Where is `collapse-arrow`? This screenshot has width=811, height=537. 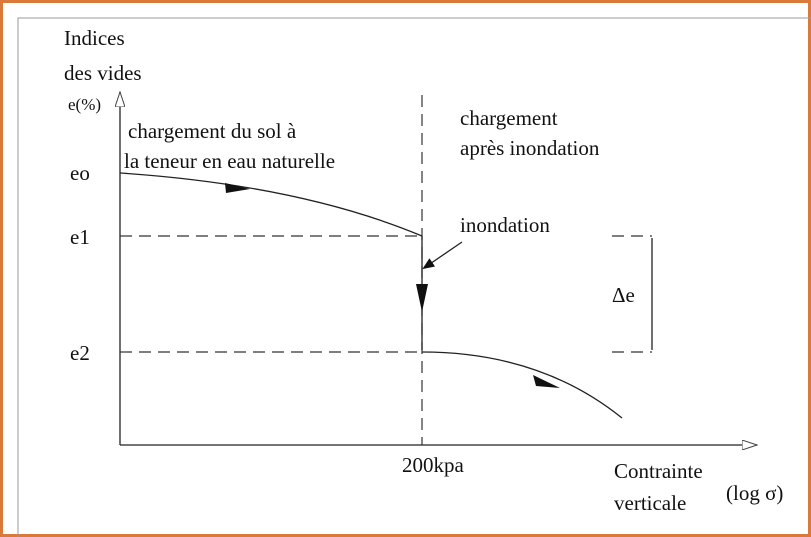 collapse-arrow is located at coordinates (422, 298).